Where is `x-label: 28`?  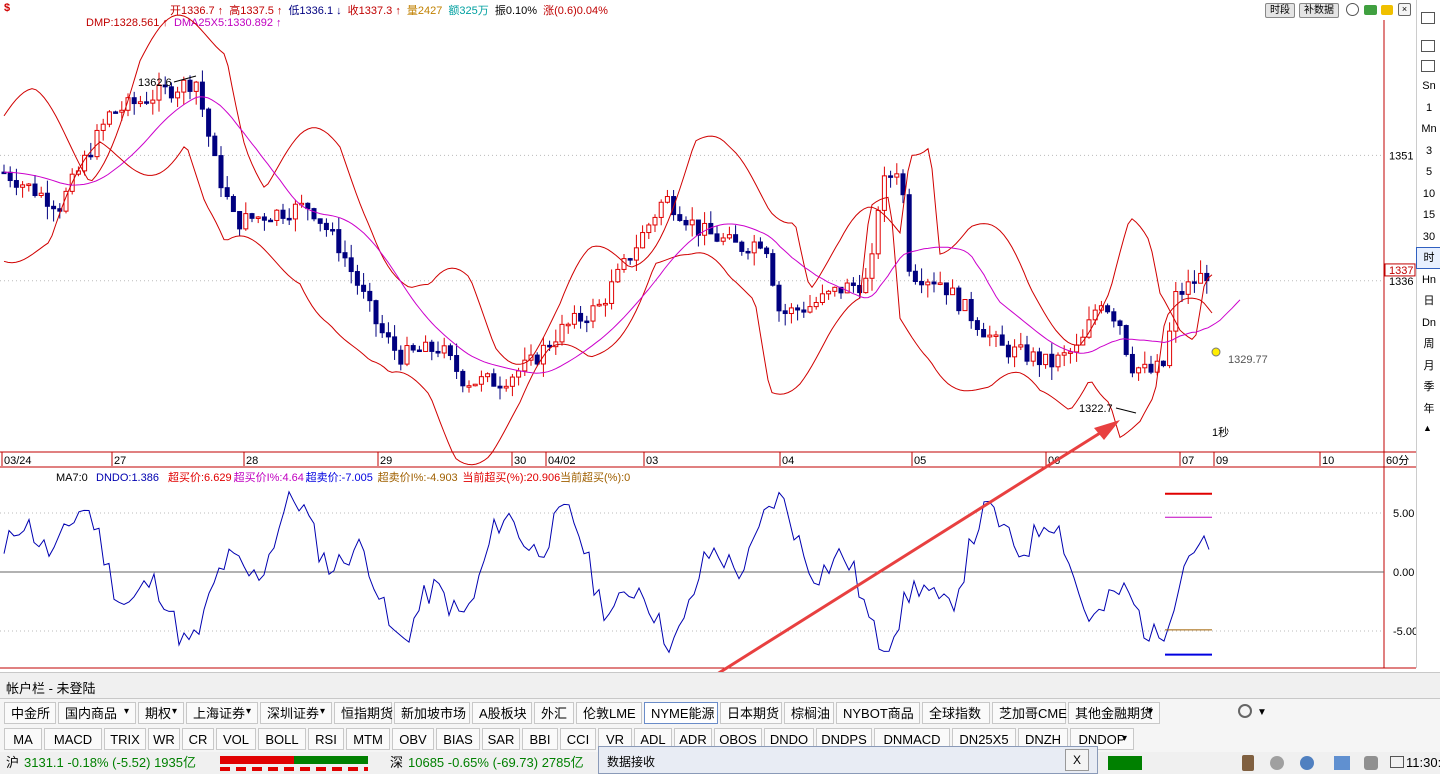
x-label: 28 is located at coordinates (252, 461).